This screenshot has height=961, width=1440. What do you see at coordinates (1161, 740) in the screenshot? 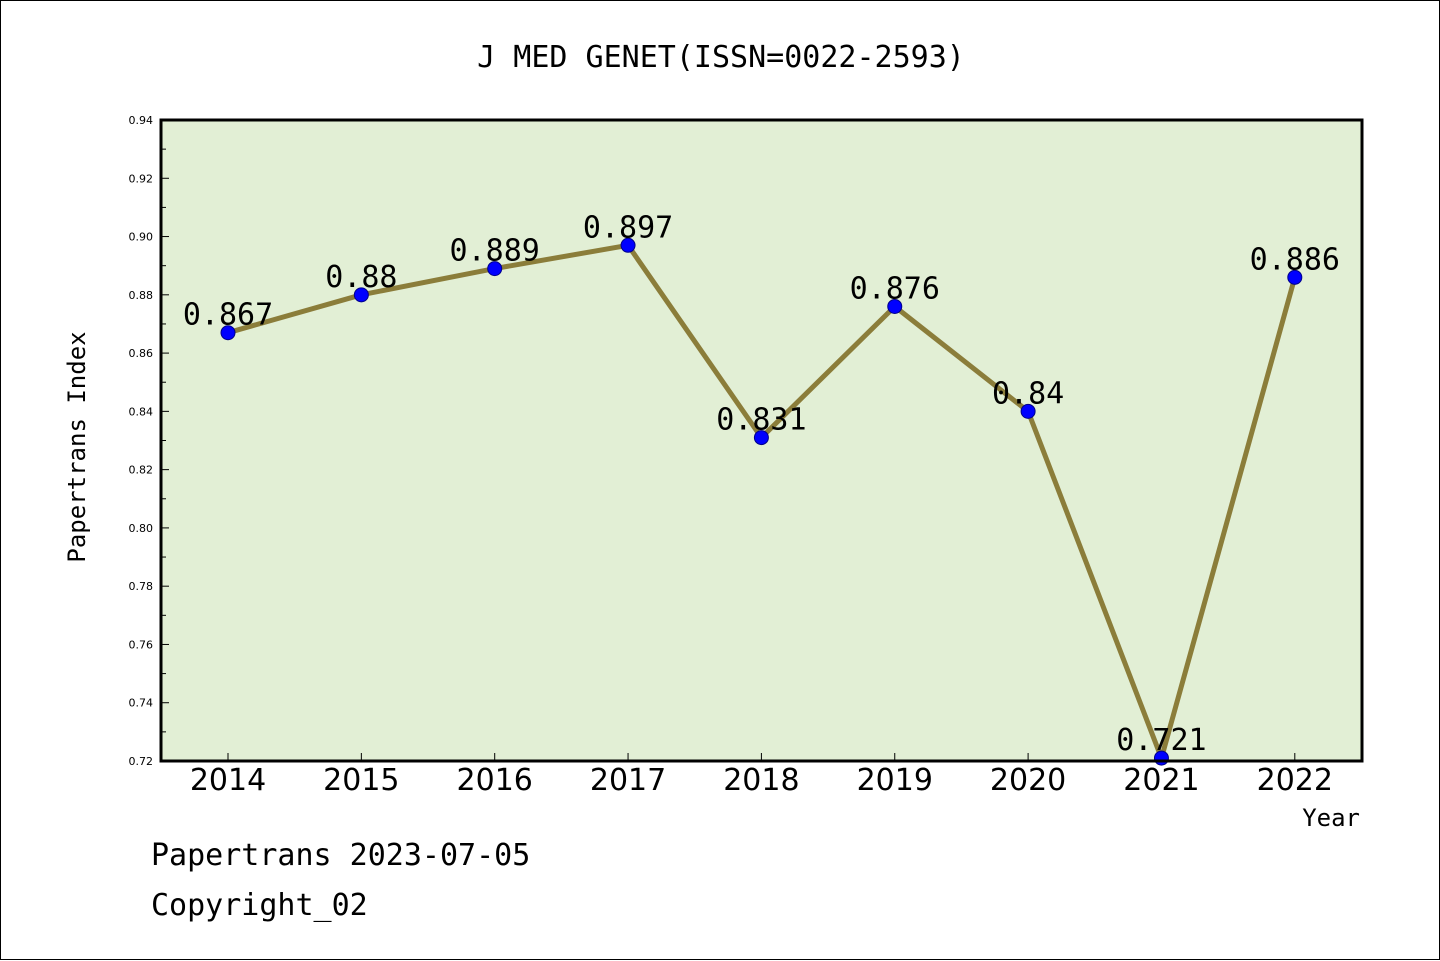
I see `data-point-label: 0.721` at bounding box center [1161, 740].